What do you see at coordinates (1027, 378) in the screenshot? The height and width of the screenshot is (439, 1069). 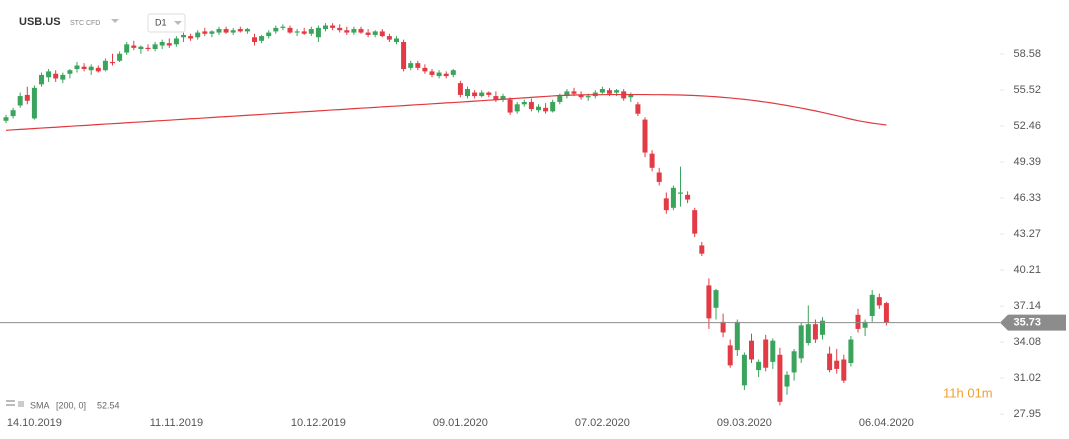 I see `y-tick-label: 31.02` at bounding box center [1027, 378].